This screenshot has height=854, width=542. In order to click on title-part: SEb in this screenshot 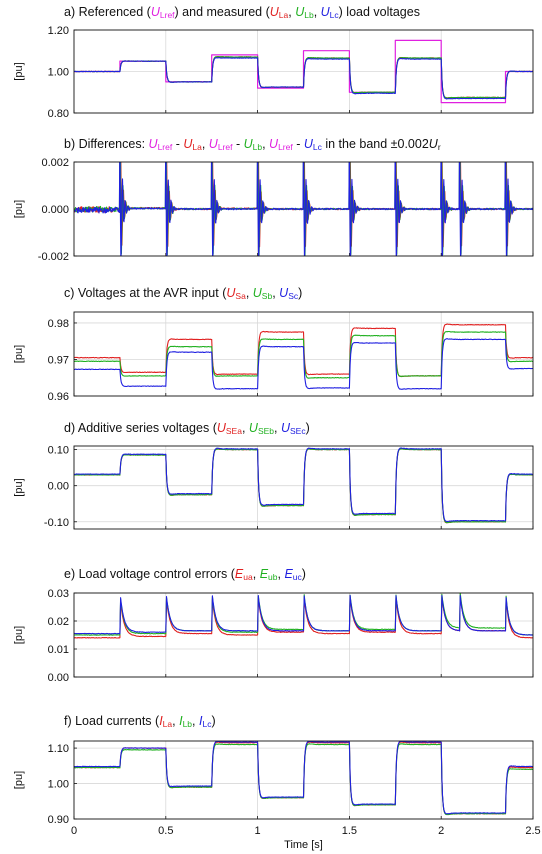, I will do `click(266, 431)`.